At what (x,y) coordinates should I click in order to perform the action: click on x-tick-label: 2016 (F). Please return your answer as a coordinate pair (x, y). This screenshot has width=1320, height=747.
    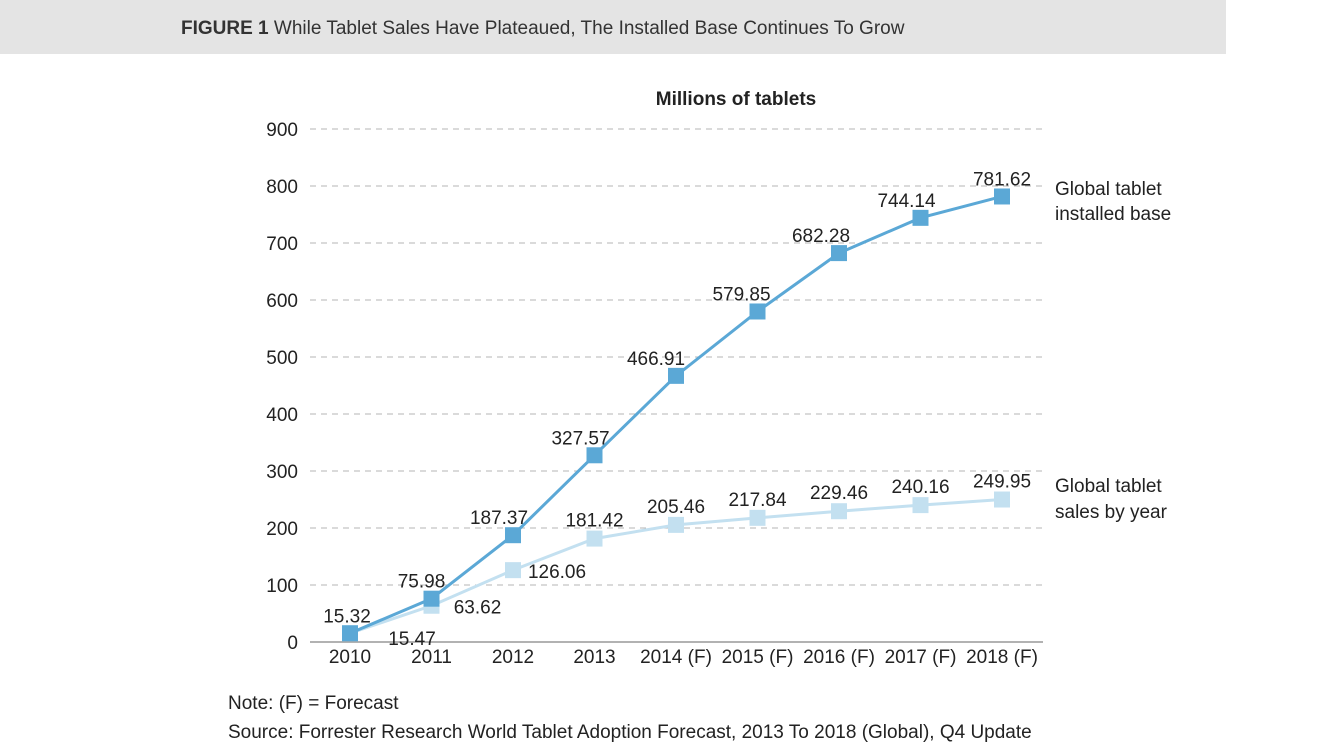
    Looking at the image, I should click on (839, 657).